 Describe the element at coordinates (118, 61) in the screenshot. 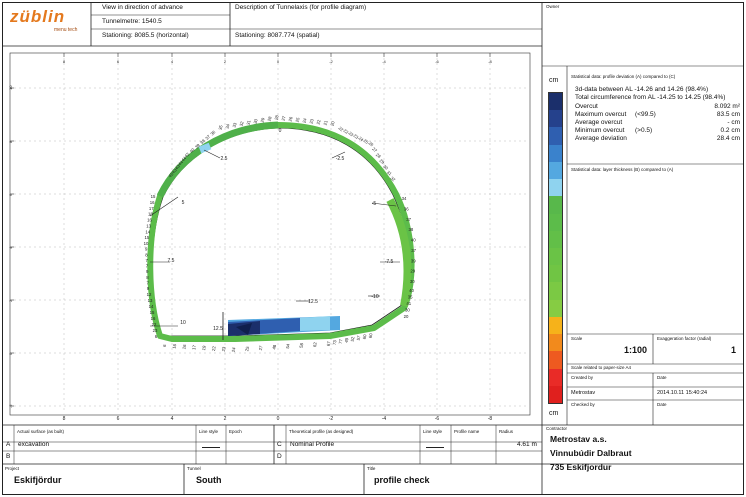

I see `x-tick-label-top: 6` at that location.